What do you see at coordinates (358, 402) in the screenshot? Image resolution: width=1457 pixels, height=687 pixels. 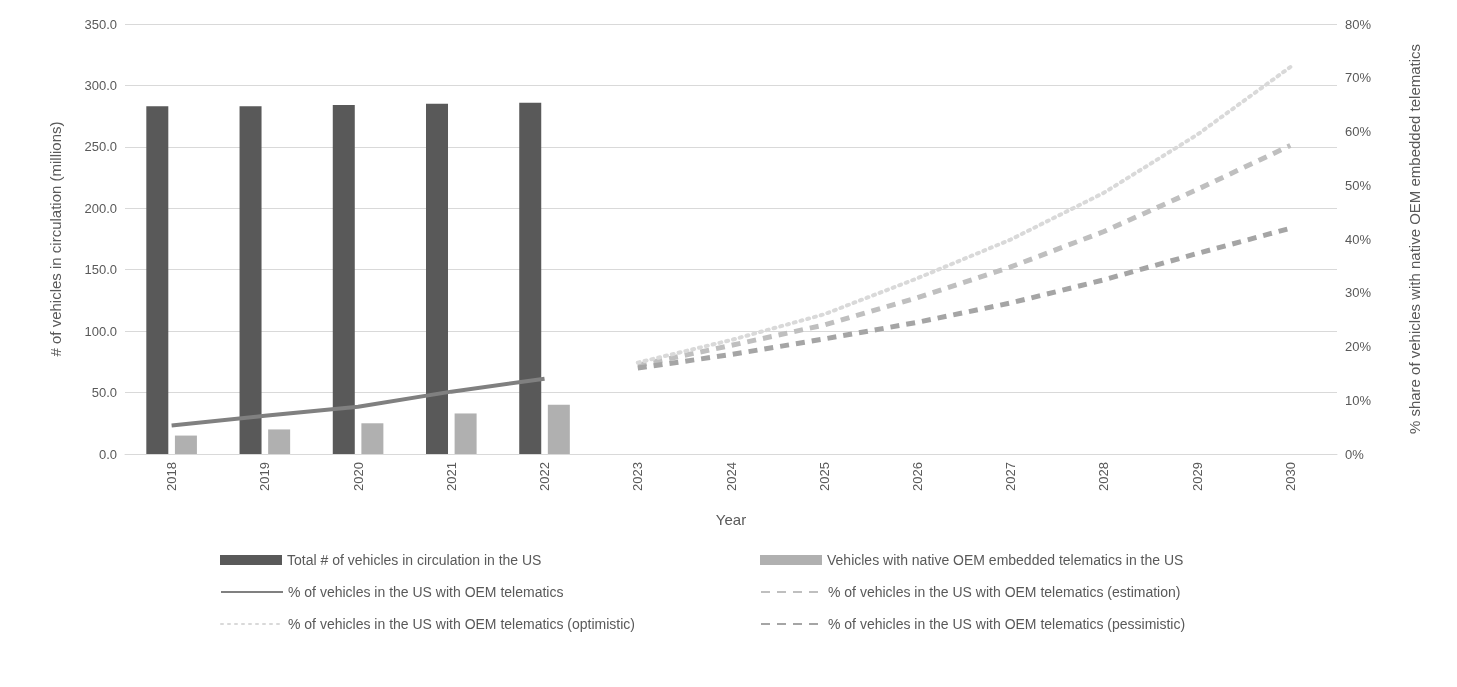 I see `line-series` at bounding box center [358, 402].